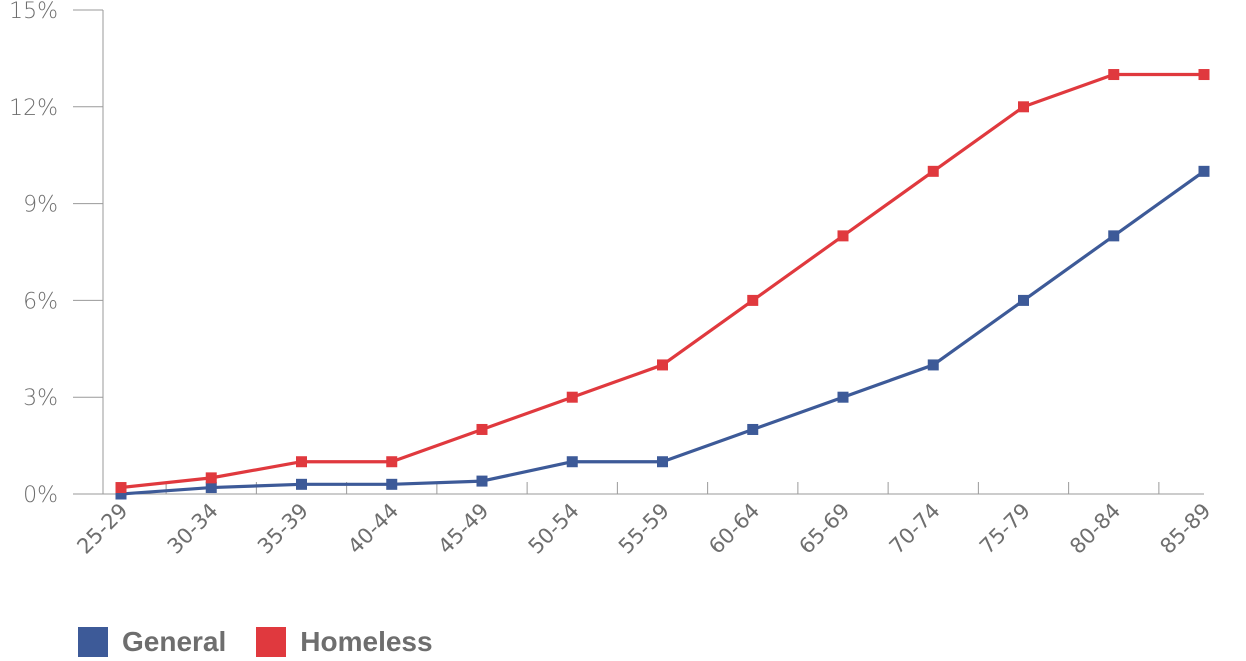 This screenshot has width=1246, height=661. I want to click on x-tick-label: 65-69, so click(824, 529).